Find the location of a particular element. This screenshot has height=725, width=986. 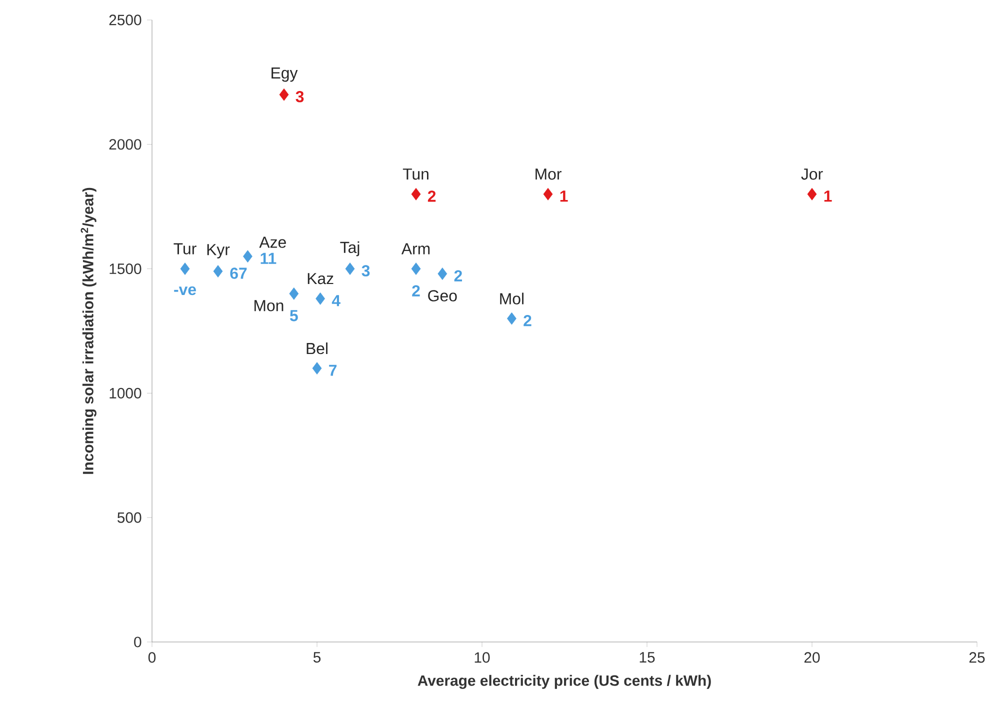

annotation: Taj is located at coordinates (350, 248).